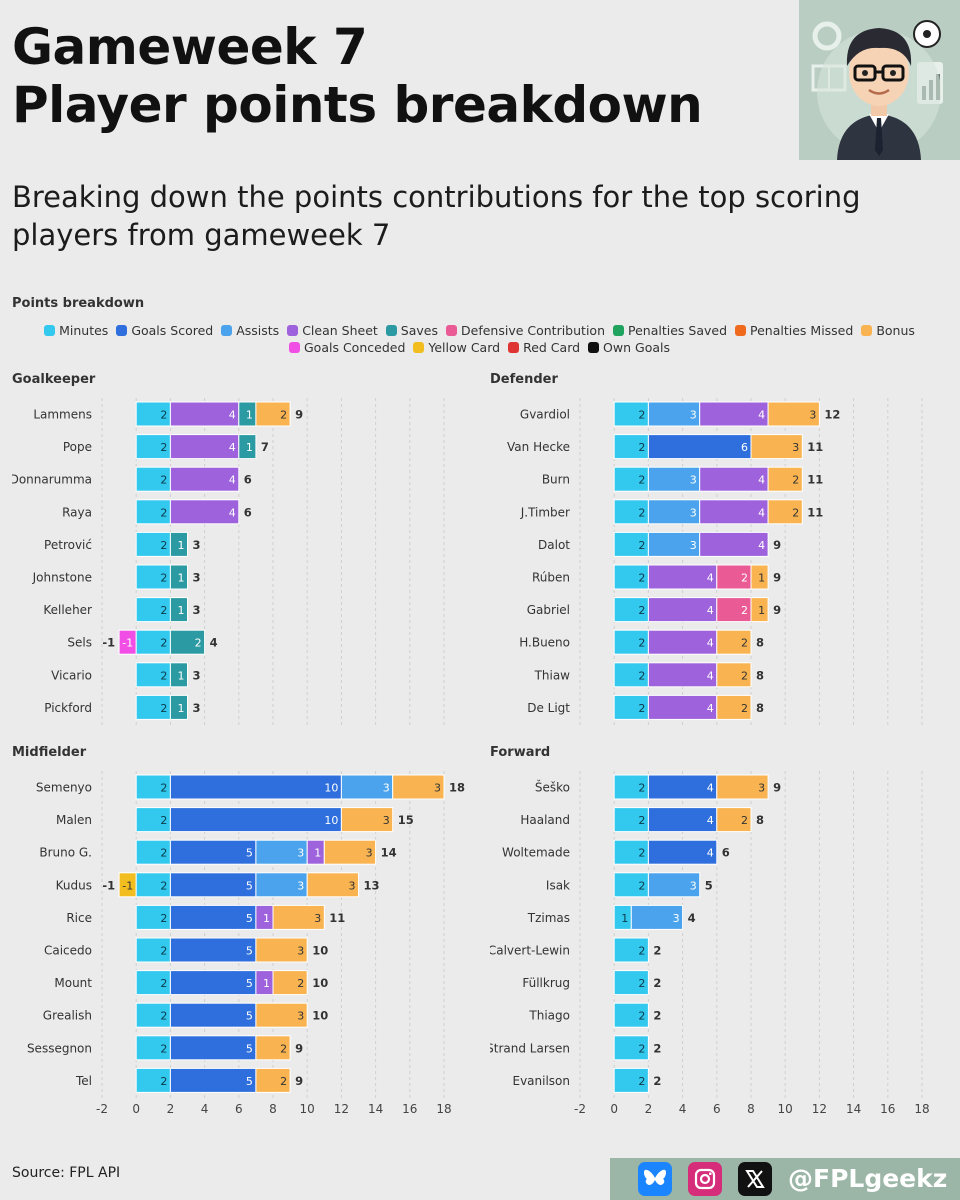  Describe the element at coordinates (218, 885) in the screenshot. I see `player-row-kudus: Kudus -1 2 5 3 3 13 -1` at that location.